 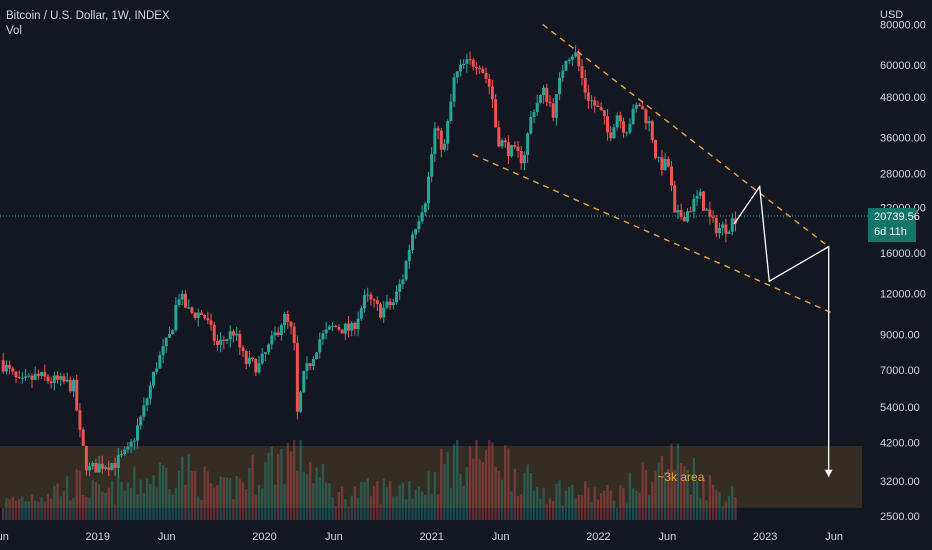 I want to click on price-tick-label: 2500.00, so click(x=900, y=517).